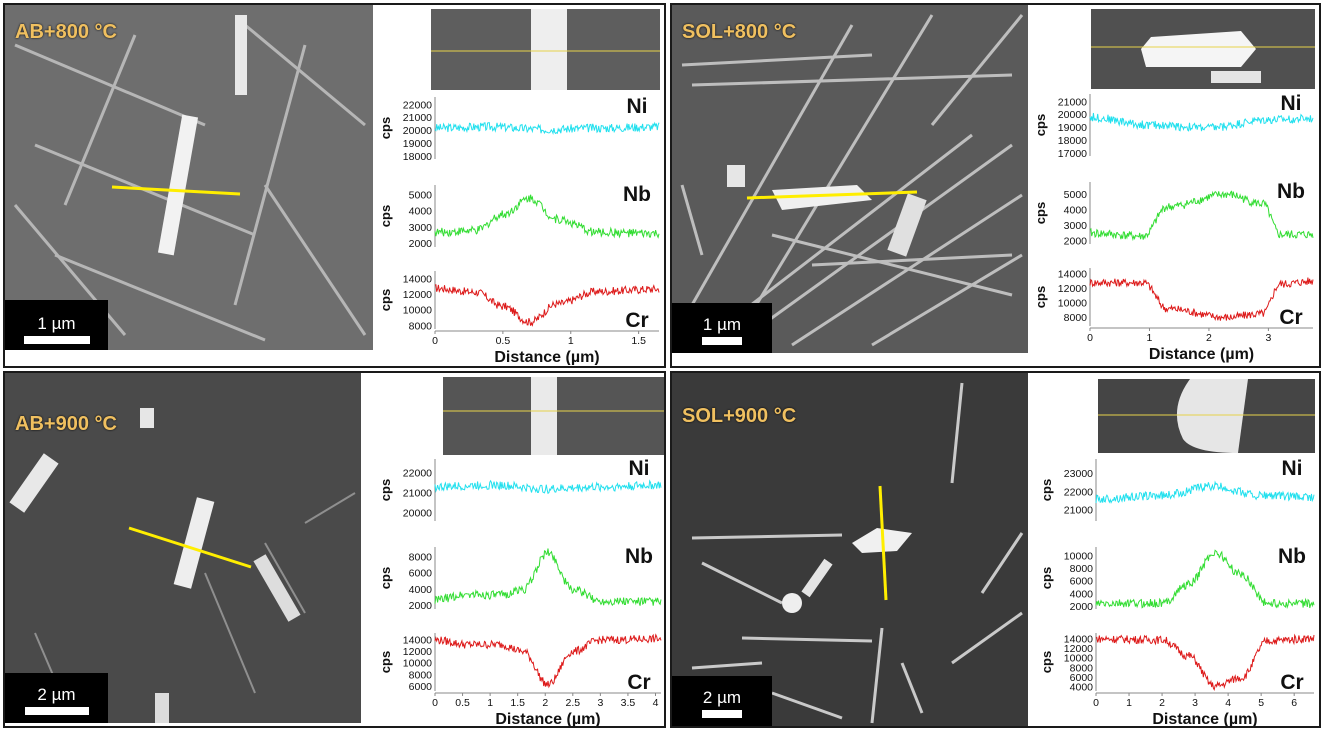  What do you see at coordinates (850, 549) in the screenshot?
I see `sem-micrograph: SOL+900 °C 2 µm` at bounding box center [850, 549].